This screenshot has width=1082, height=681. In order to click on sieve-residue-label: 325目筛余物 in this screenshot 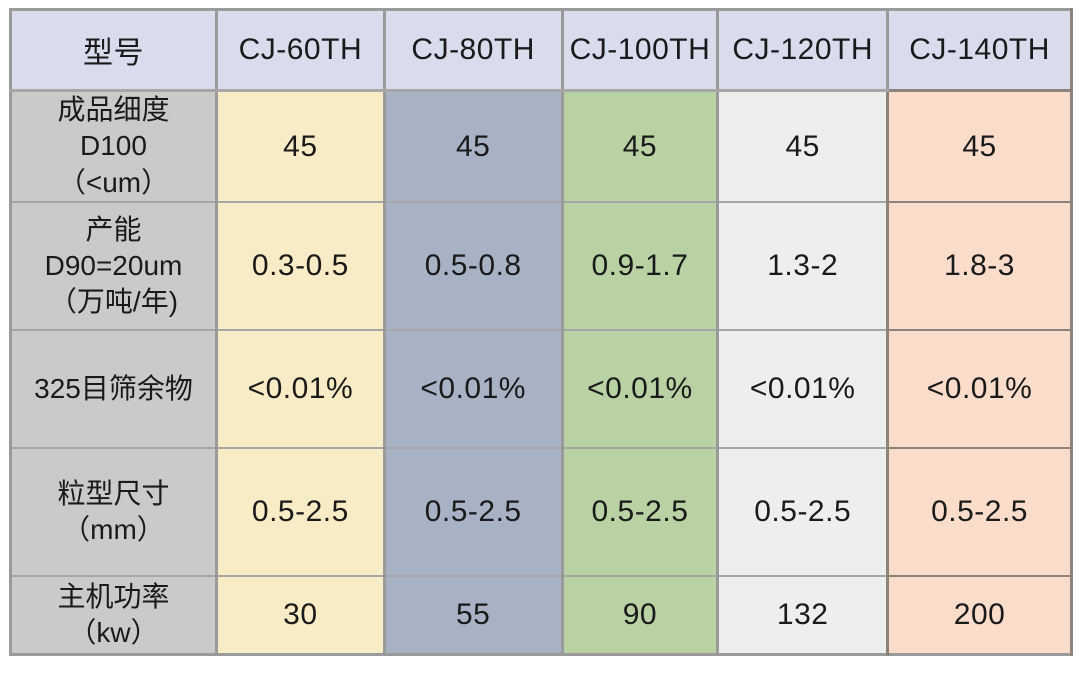, I will do `click(113, 389)`.